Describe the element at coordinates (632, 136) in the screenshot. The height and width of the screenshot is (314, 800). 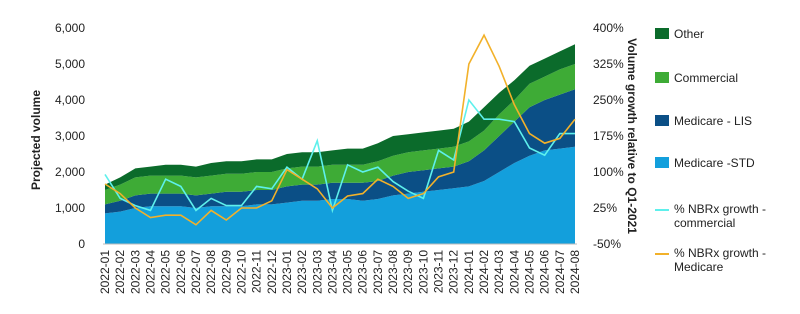
I see `y2-axis-label: Volume growth relative to Q1-2021` at that location.